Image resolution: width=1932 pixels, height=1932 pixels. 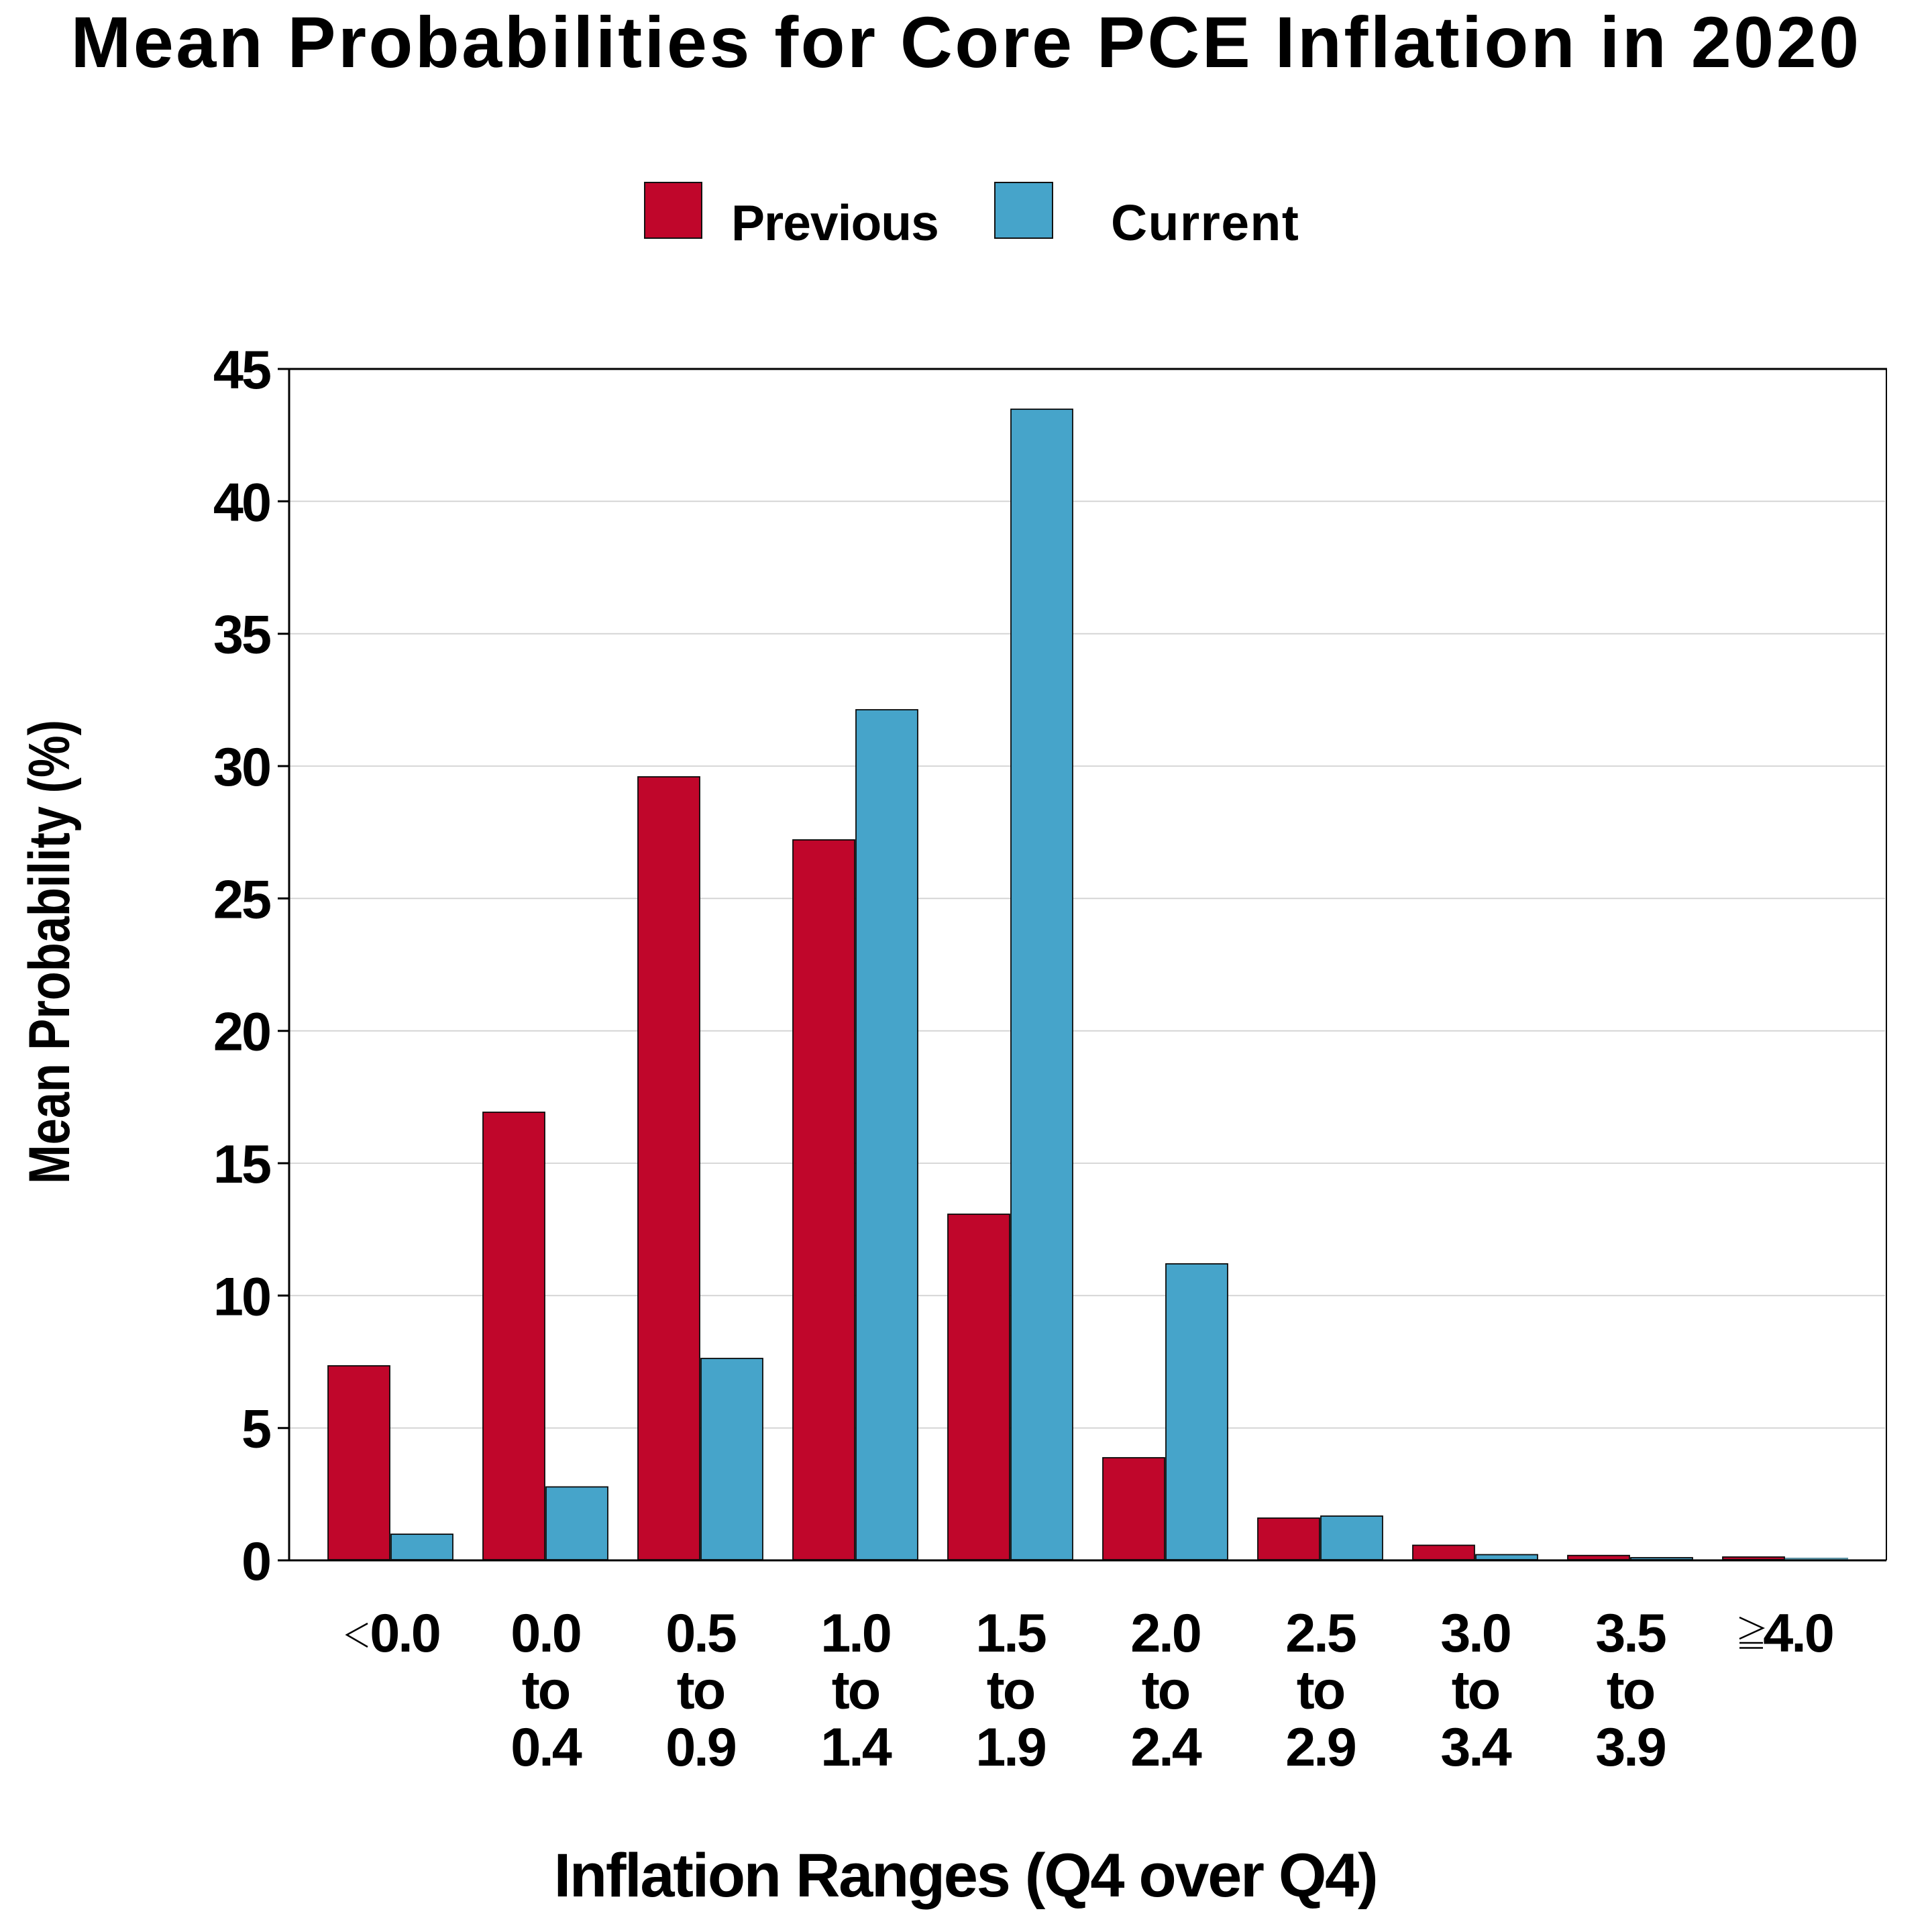 I want to click on svg-text: 2.5, so click(x=1320, y=1633).